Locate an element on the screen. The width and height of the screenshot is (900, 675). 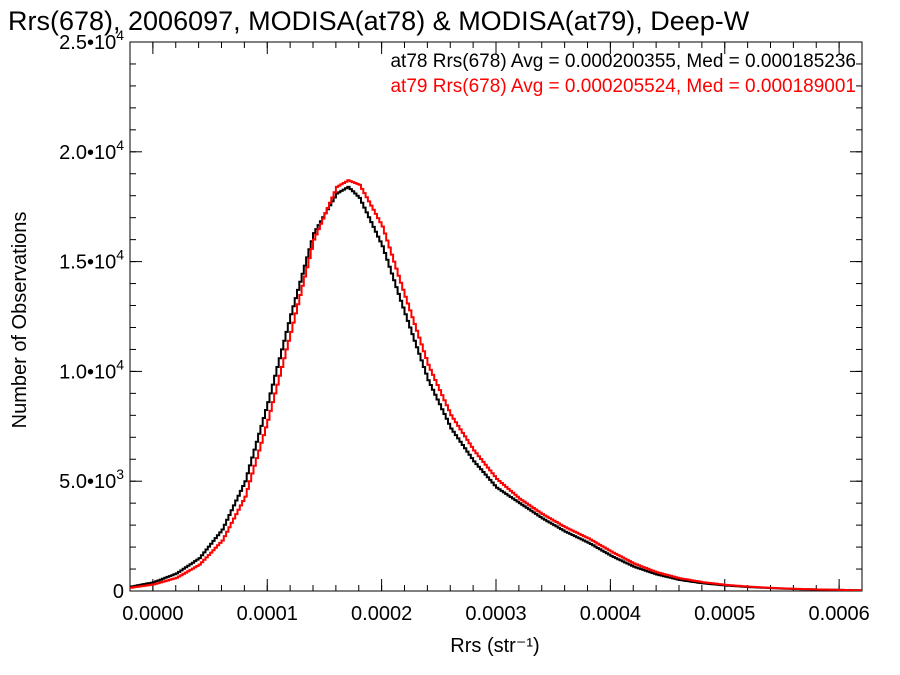
y-tick-label: 1.0•104 is located at coordinates (91, 369).